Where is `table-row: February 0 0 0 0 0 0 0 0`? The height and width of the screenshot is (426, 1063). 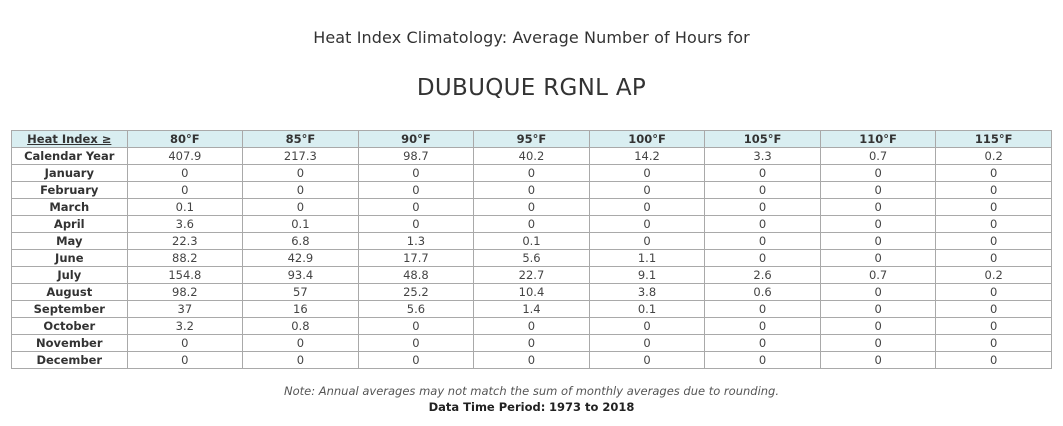 table-row: February 0 0 0 0 0 0 0 0 is located at coordinates (531, 190).